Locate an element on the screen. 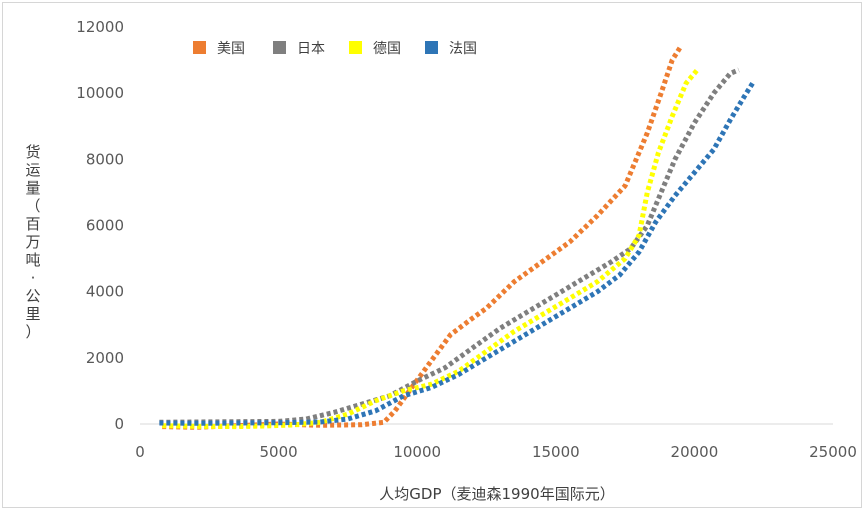 Image resolution: width=866 pixels, height=512 pixels. legend-label: 日本 is located at coordinates (311, 49).